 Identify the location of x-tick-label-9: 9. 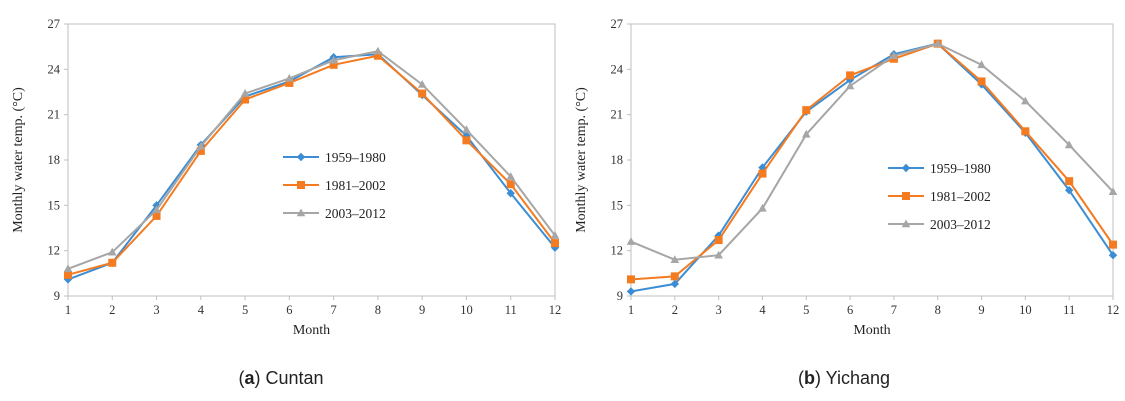
(422, 310).